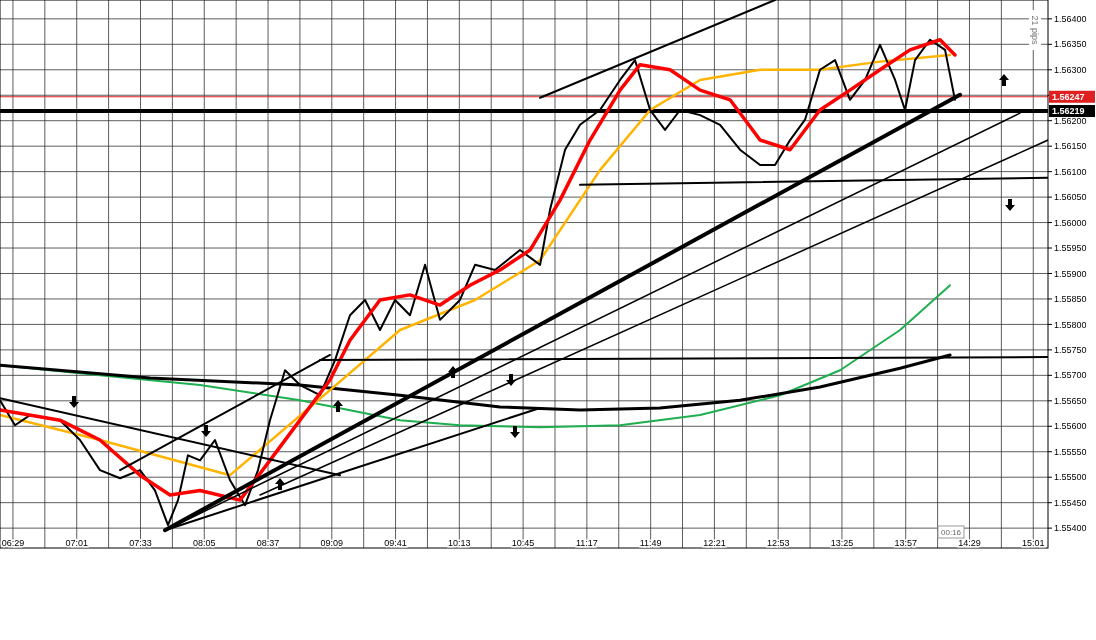 This screenshot has width=1096, height=640. What do you see at coordinates (1070, 324) in the screenshot?
I see `y-tick-label: 1.55800` at bounding box center [1070, 324].